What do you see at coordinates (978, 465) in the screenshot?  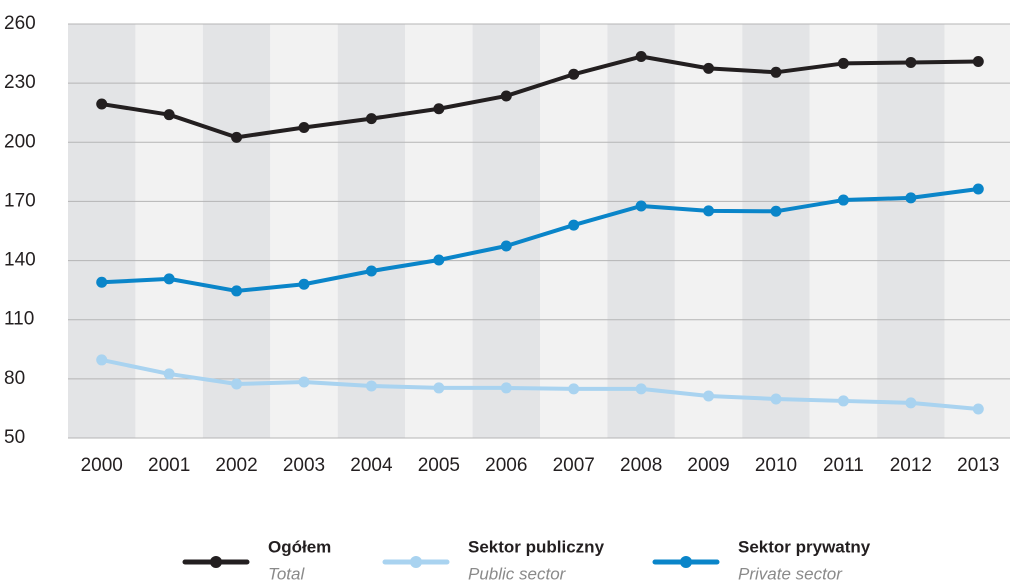 I see `x-tick-label: 2013` at bounding box center [978, 465].